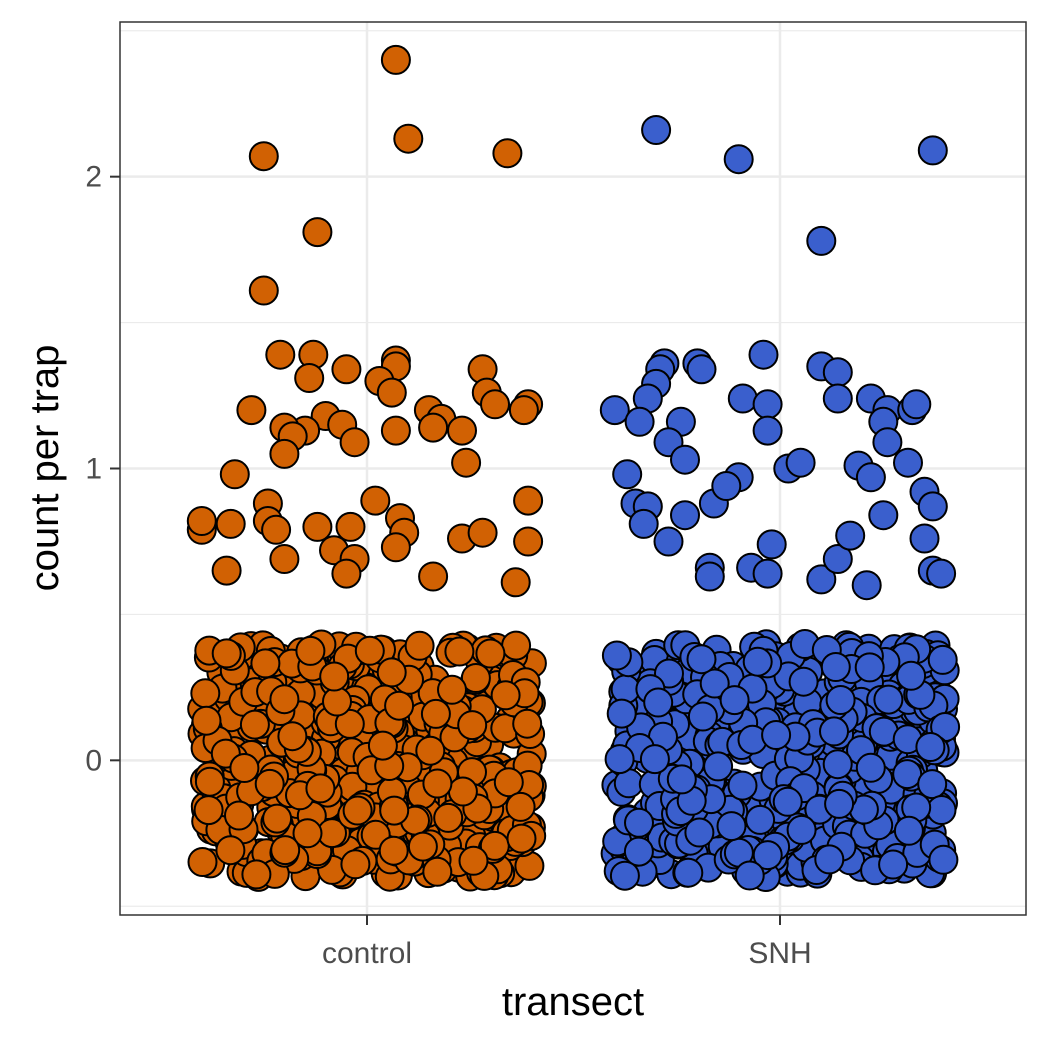  What do you see at coordinates (93, 469) in the screenshot?
I see `y-tick-label: 1` at bounding box center [93, 469].